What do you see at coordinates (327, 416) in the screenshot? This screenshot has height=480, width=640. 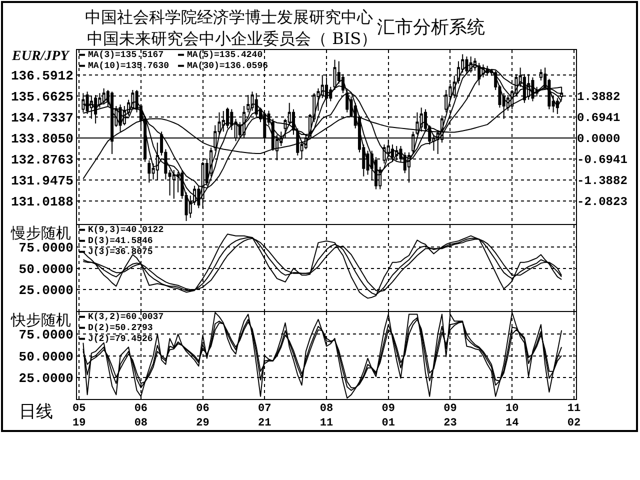 I see `x-tick-label: 08 11` at bounding box center [327, 416].